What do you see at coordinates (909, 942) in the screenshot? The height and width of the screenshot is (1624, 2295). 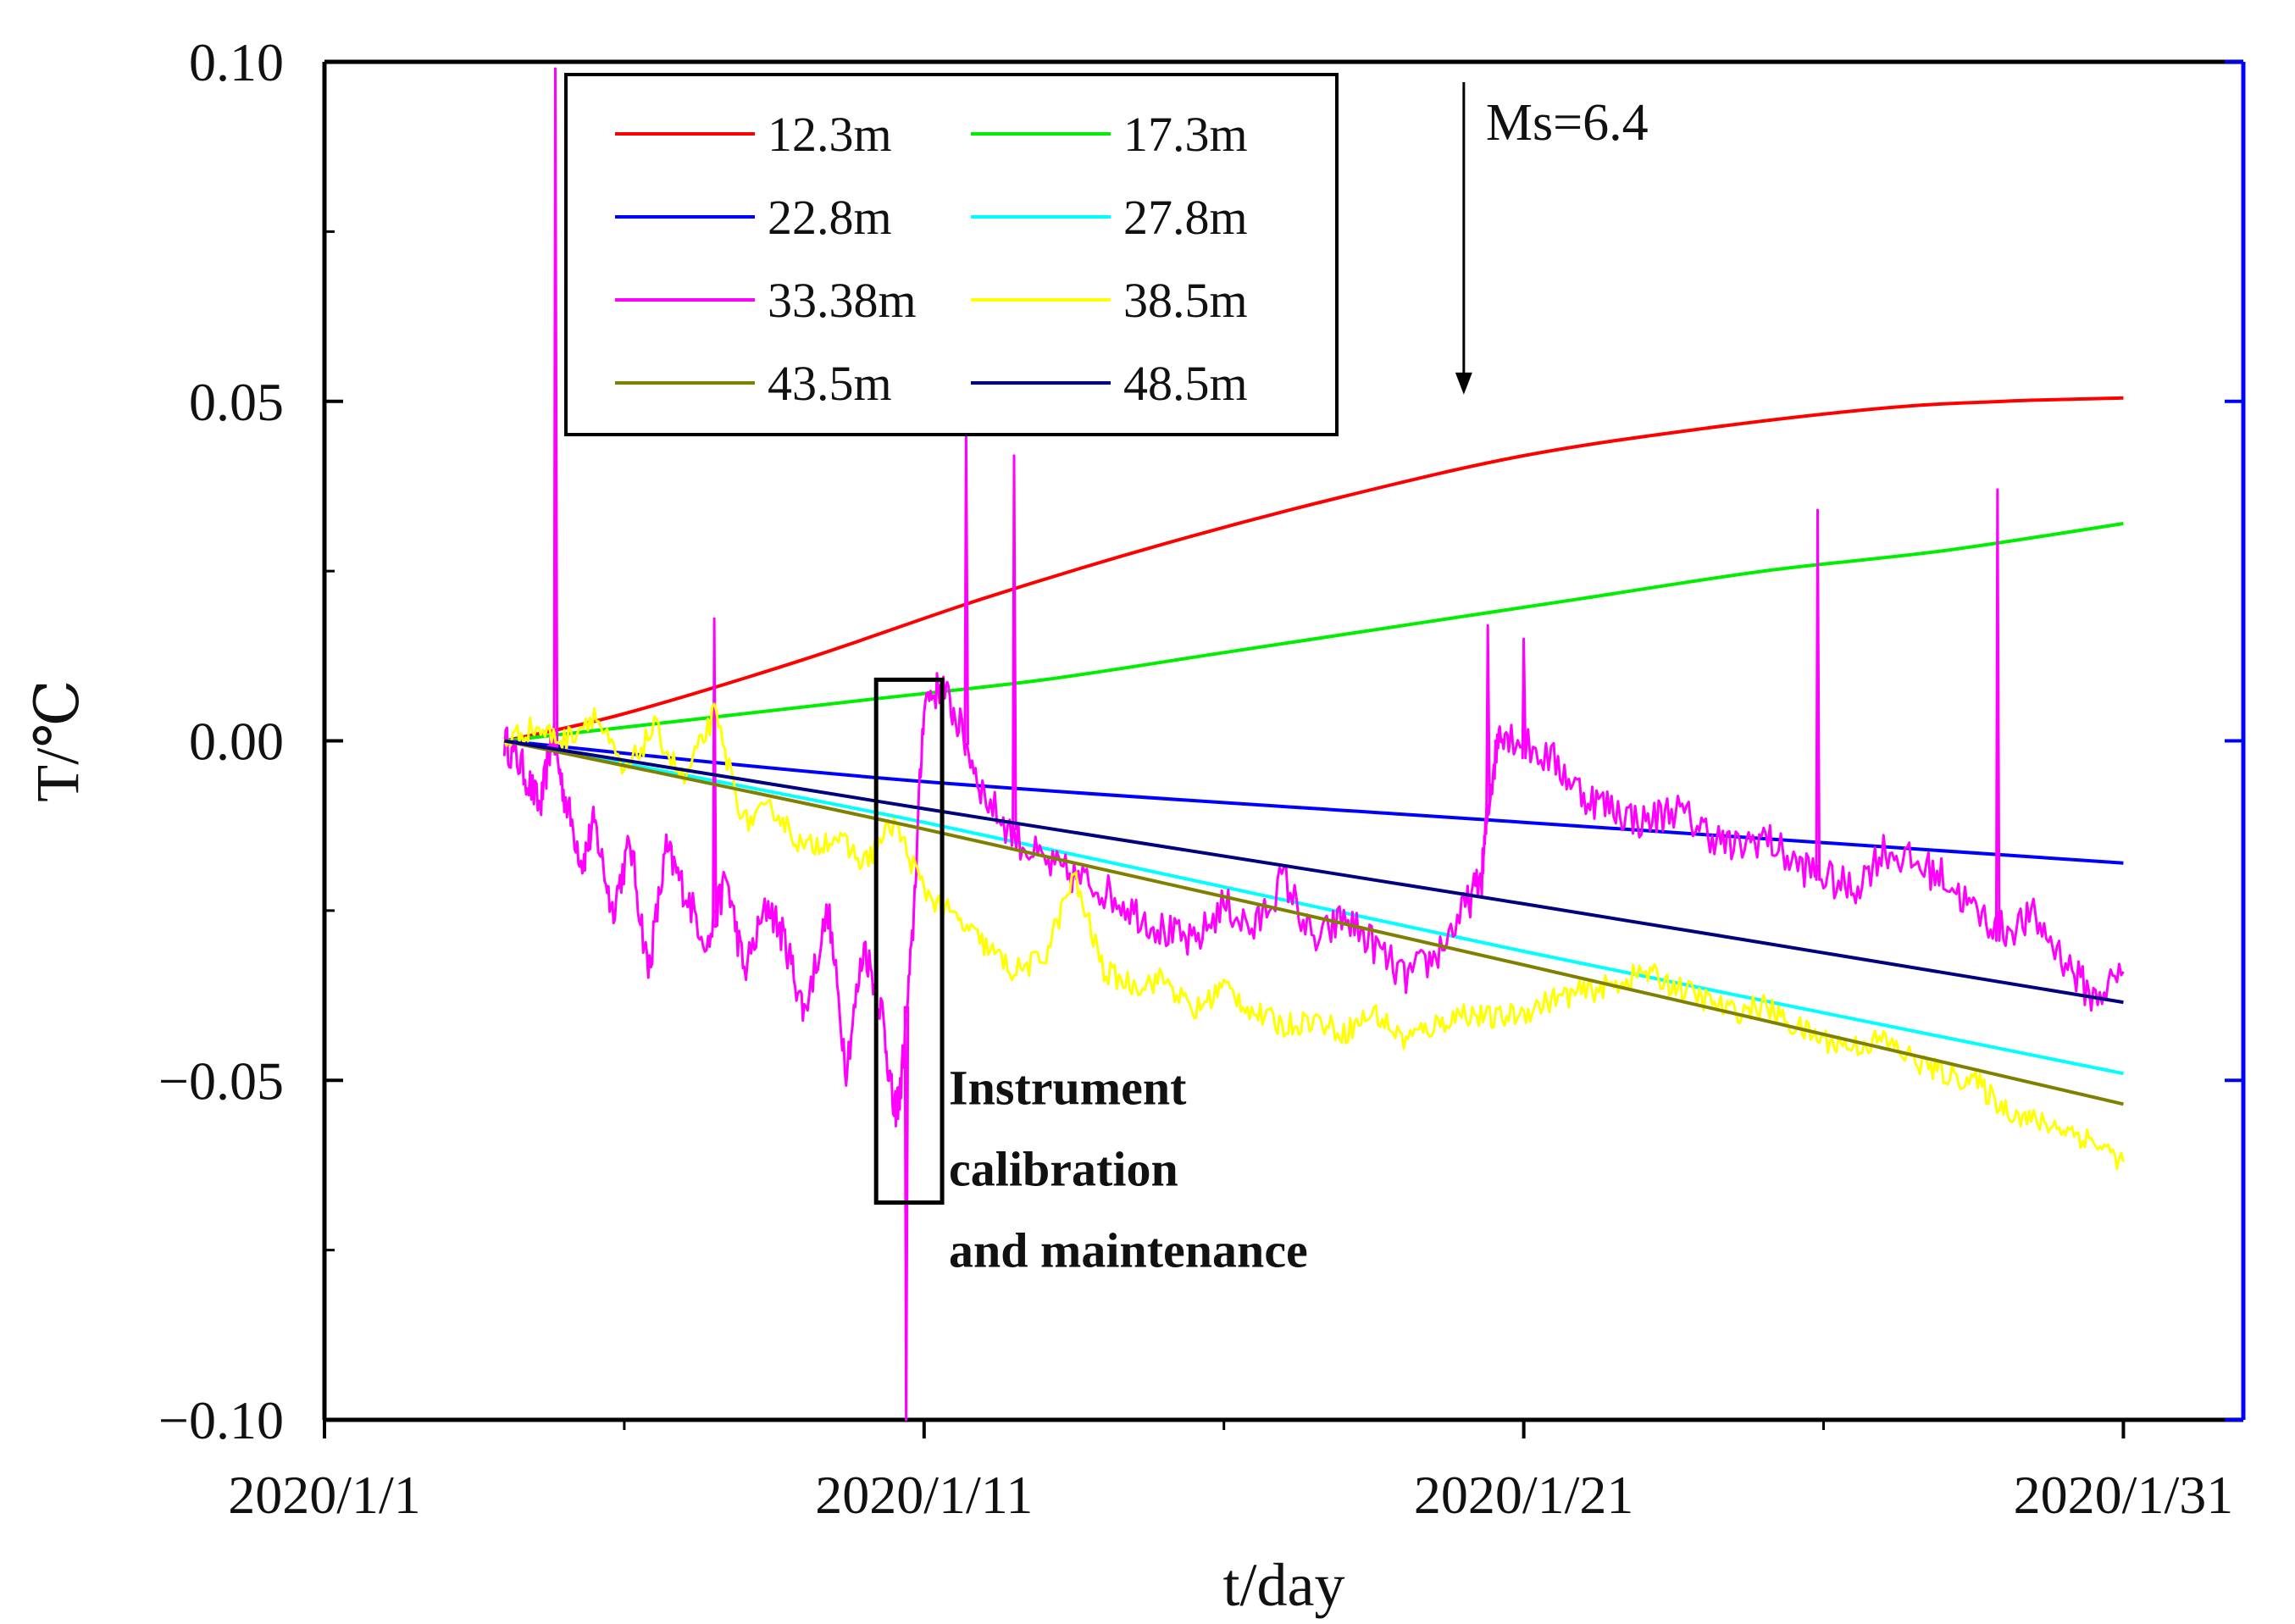 I see `calibration-box` at bounding box center [909, 942].